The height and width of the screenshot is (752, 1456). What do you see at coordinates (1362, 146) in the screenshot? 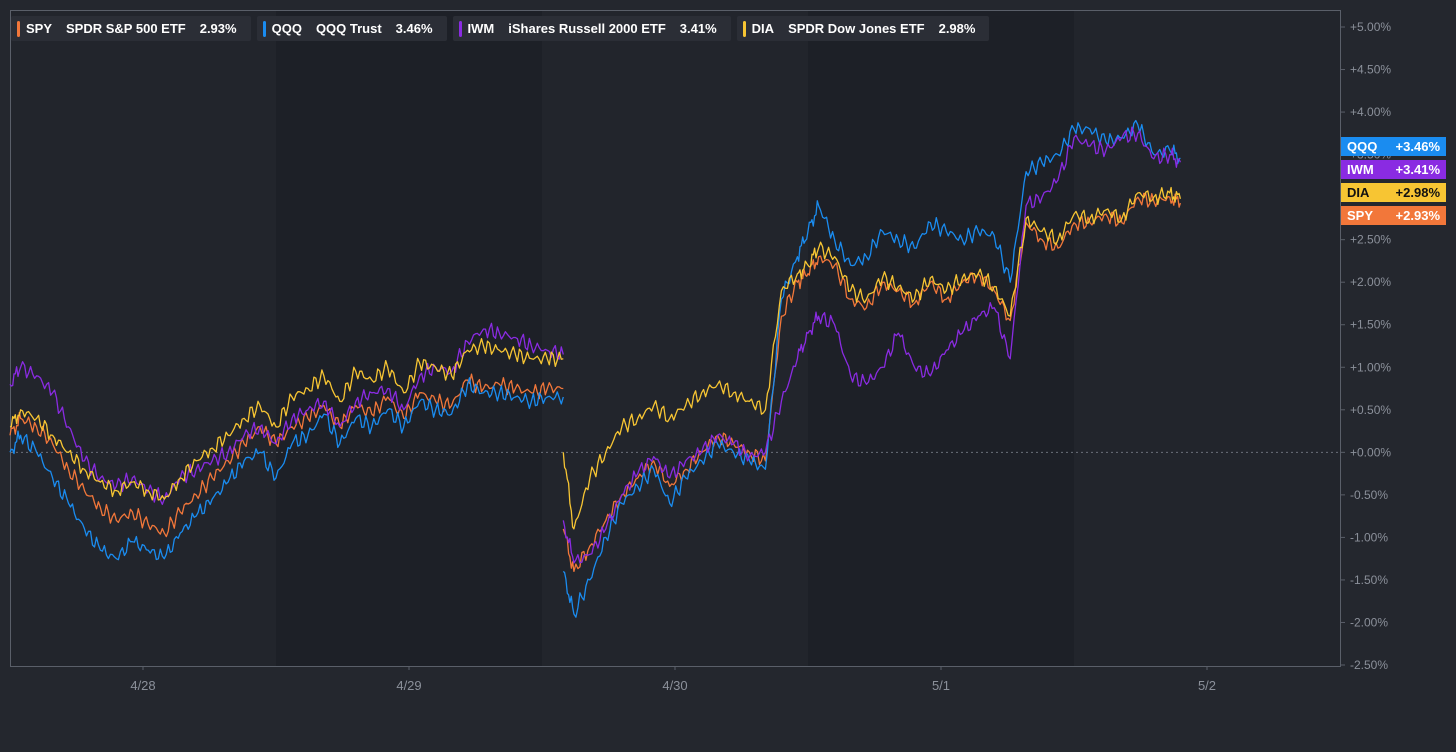
I see `badge-ticker: QQQ` at bounding box center [1362, 146].